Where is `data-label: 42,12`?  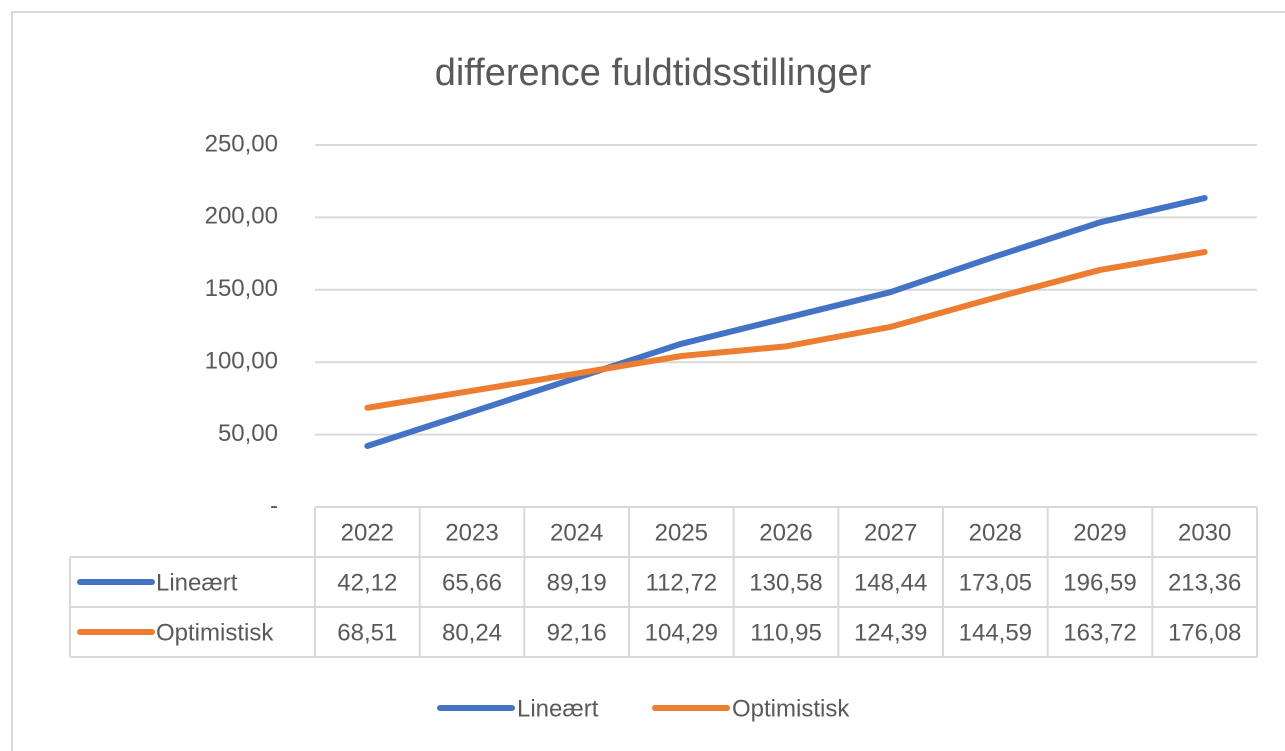
data-label: 42,12 is located at coordinates (367, 582).